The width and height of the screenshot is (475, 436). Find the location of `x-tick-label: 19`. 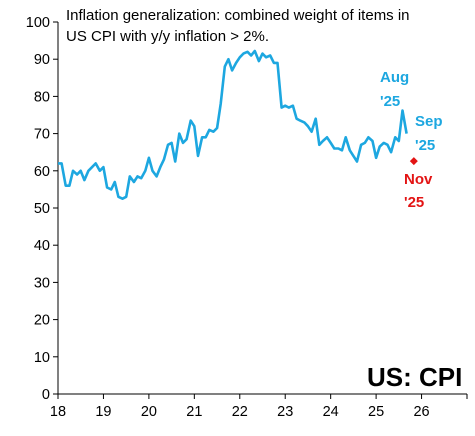

x-tick-label: 19 is located at coordinates (103, 412).